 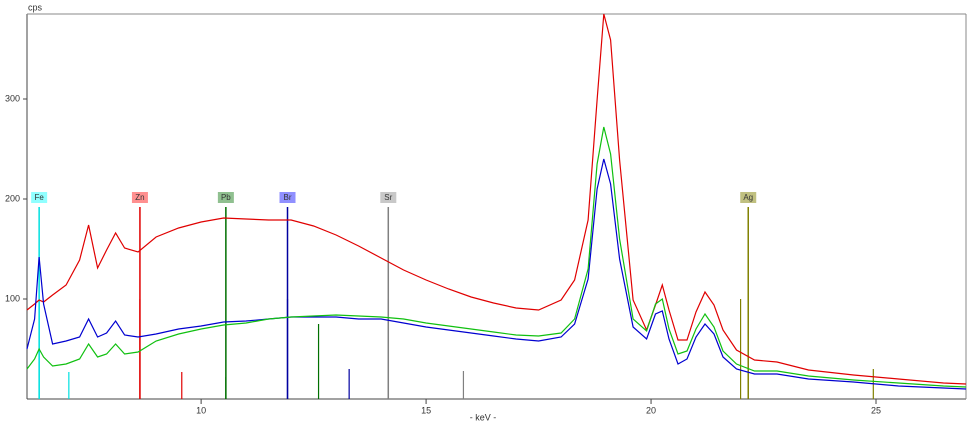 I want to click on y-tick-label: 100, so click(x=12, y=298).